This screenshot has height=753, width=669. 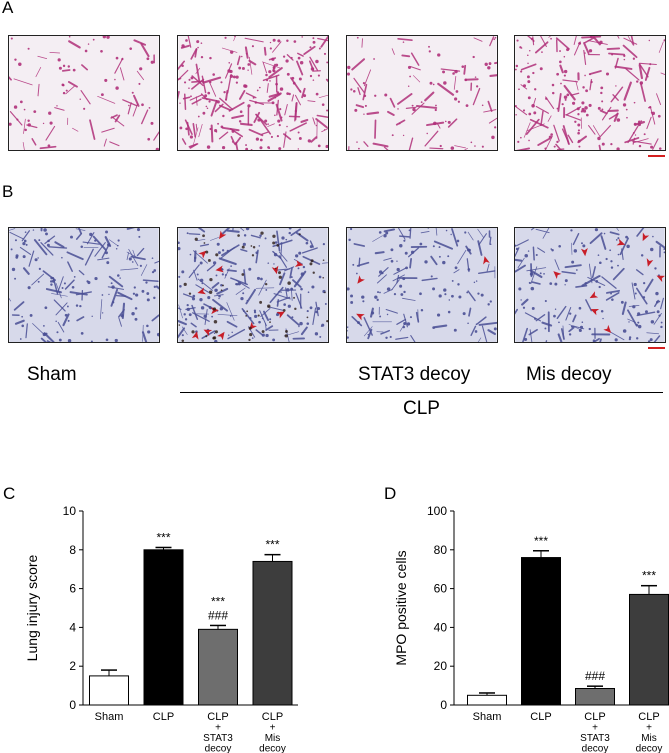 What do you see at coordinates (421, 392) in the screenshot?
I see `clp-bracket-line` at bounding box center [421, 392].